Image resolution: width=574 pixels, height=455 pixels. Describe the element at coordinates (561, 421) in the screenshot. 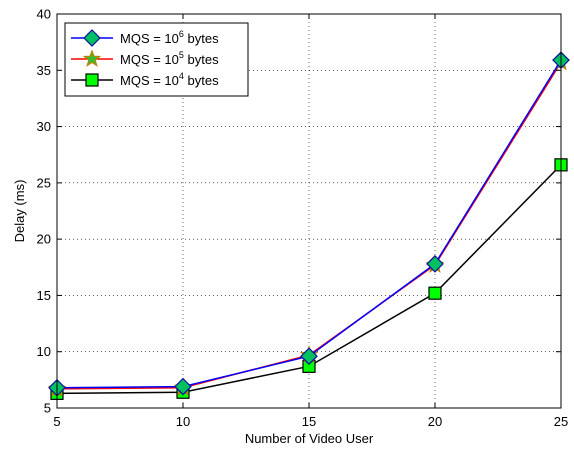

I see `x-tick-label: 25` at that location.